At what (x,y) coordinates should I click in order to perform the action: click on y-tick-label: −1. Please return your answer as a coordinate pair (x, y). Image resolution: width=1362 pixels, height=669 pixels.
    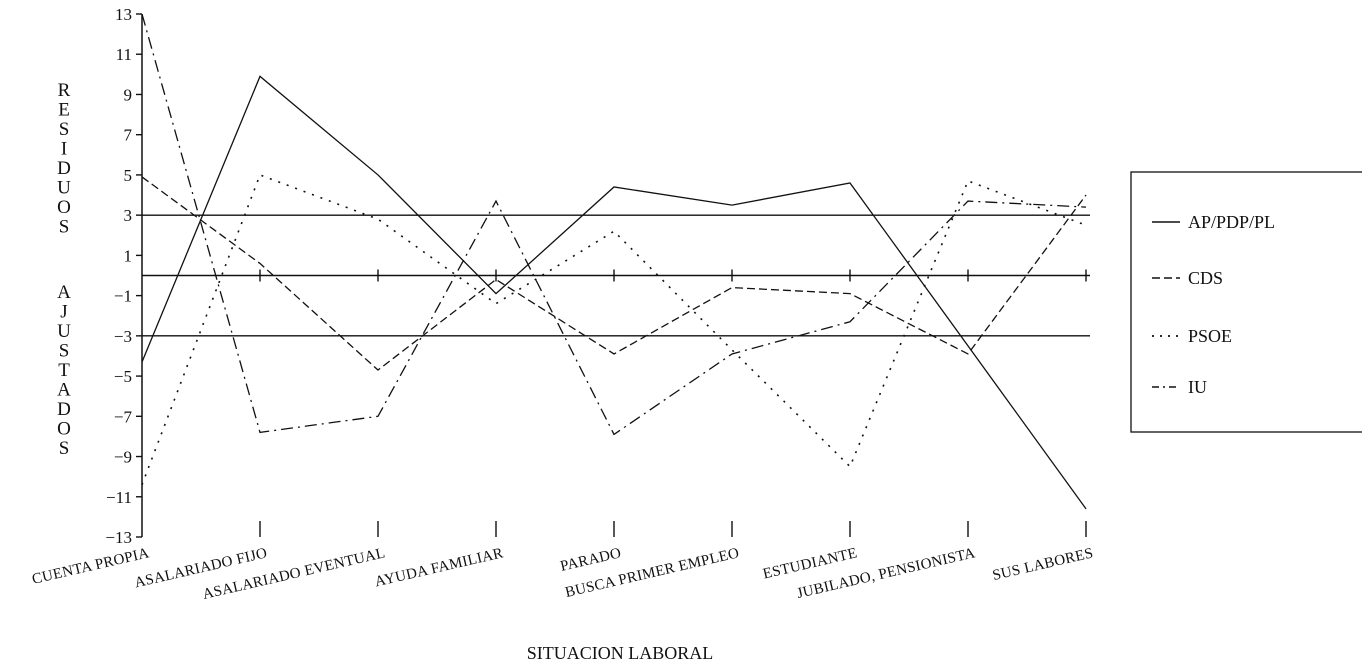
    Looking at the image, I should click on (123, 296).